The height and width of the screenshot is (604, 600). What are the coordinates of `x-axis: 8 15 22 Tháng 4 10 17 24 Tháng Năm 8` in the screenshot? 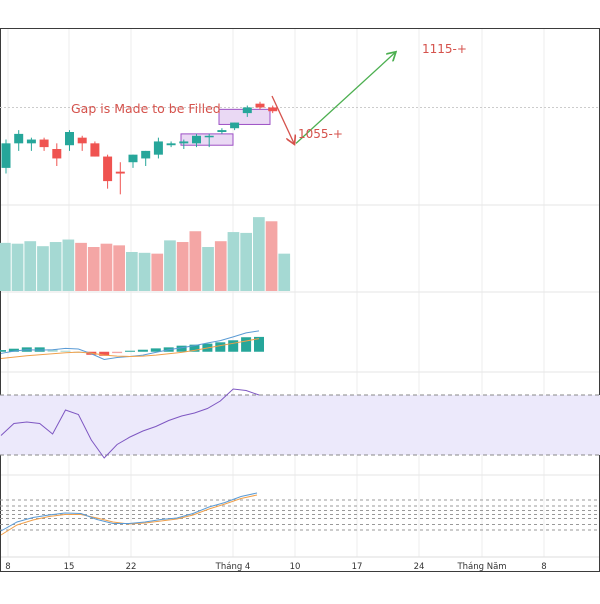 It's located at (275, 567).